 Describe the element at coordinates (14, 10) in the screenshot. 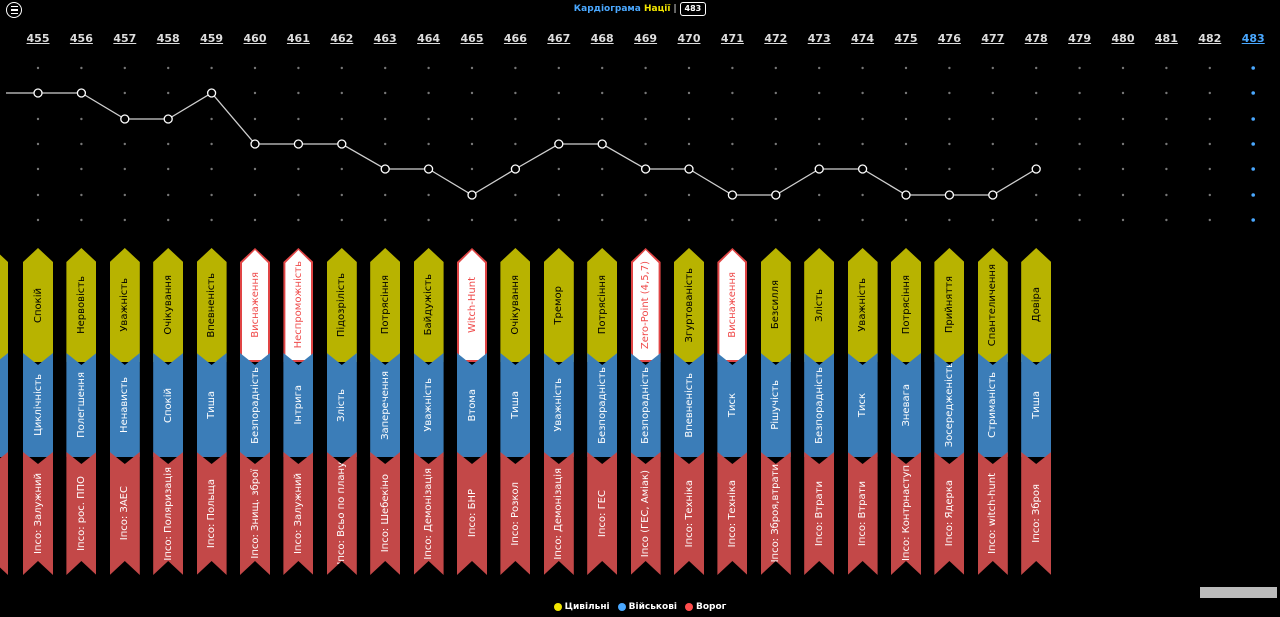

I see `menu-button` at that location.